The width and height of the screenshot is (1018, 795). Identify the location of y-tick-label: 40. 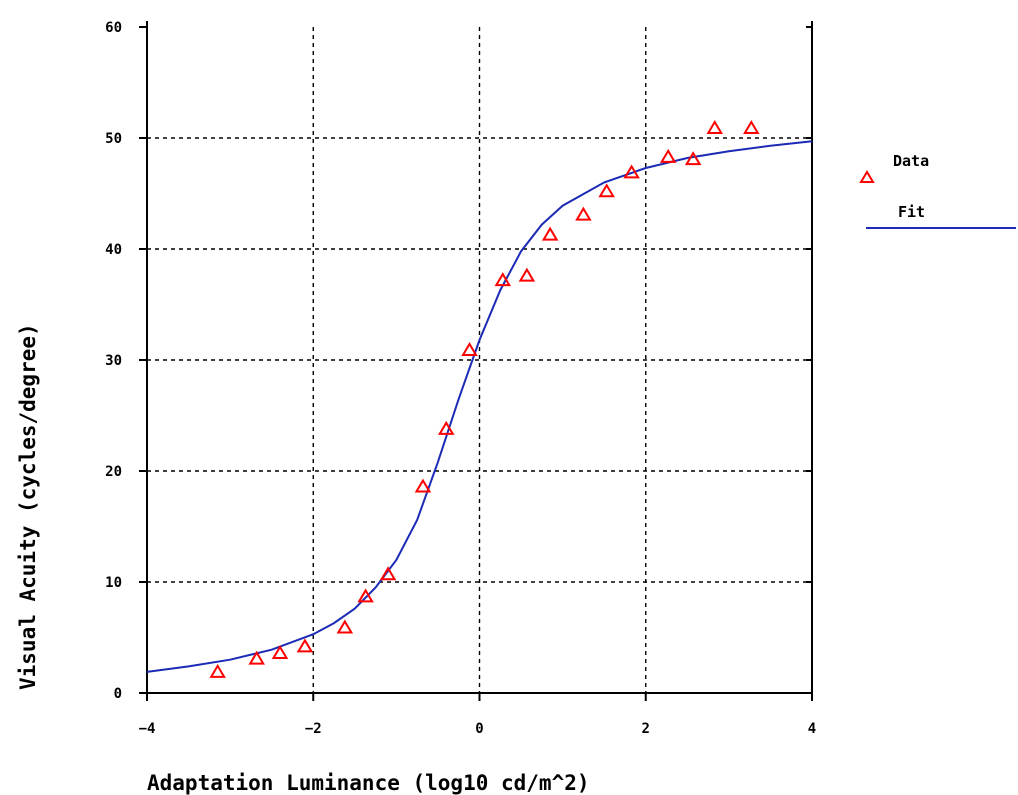
(113, 250).